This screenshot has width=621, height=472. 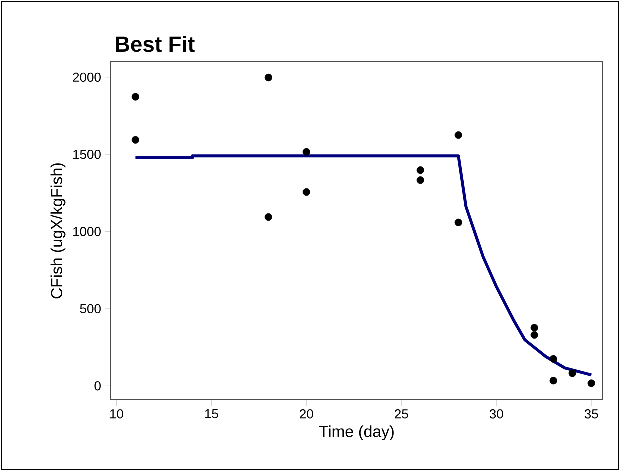 I want to click on x-tick-label: 25, so click(x=401, y=414).